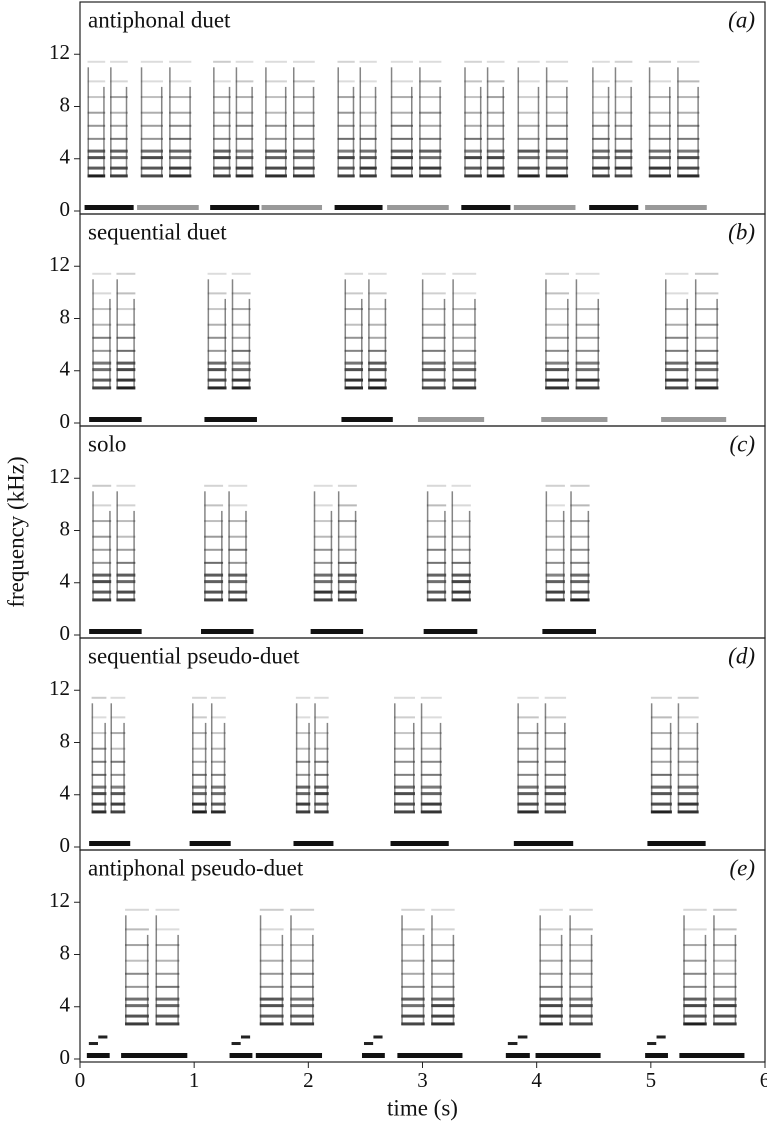 This screenshot has width=767, height=1133. What do you see at coordinates (15, 531) in the screenshot?
I see `y-axis-label: frequency (kHz)` at bounding box center [15, 531].